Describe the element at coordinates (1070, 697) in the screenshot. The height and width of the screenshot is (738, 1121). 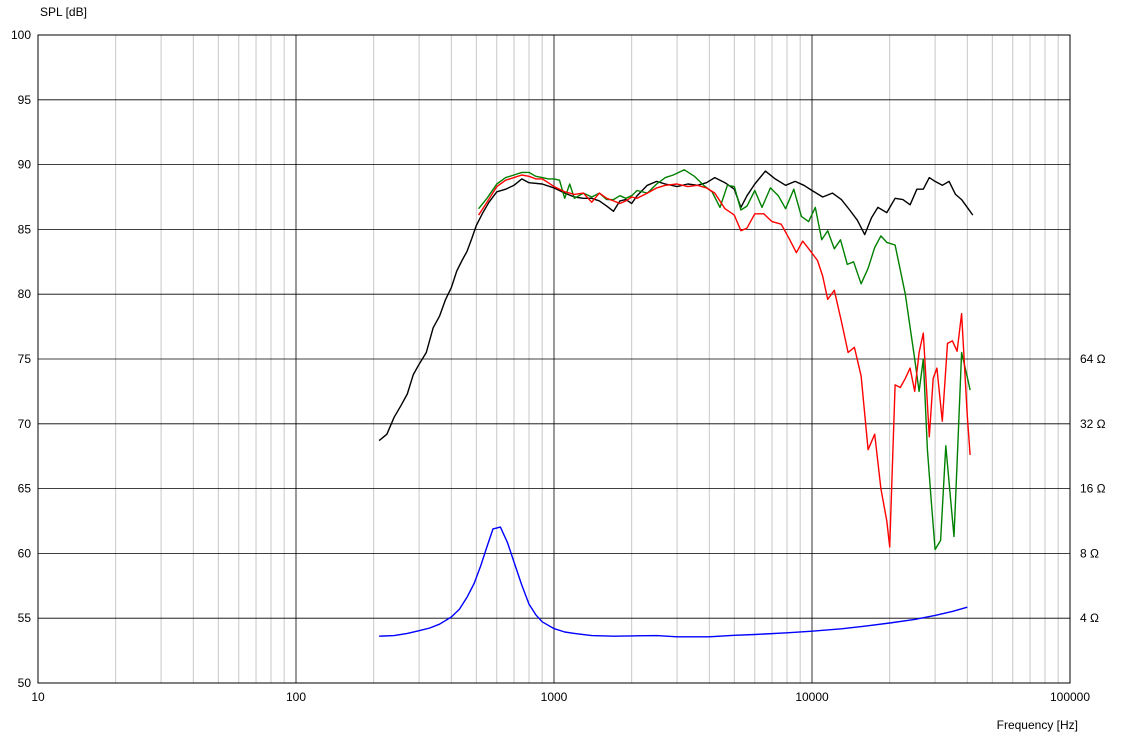
I see `x-tick-label: 100000` at that location.